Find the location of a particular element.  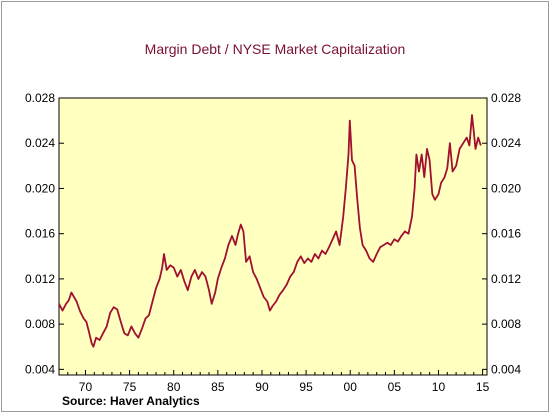

x-tick-label: 15 is located at coordinates (483, 387).